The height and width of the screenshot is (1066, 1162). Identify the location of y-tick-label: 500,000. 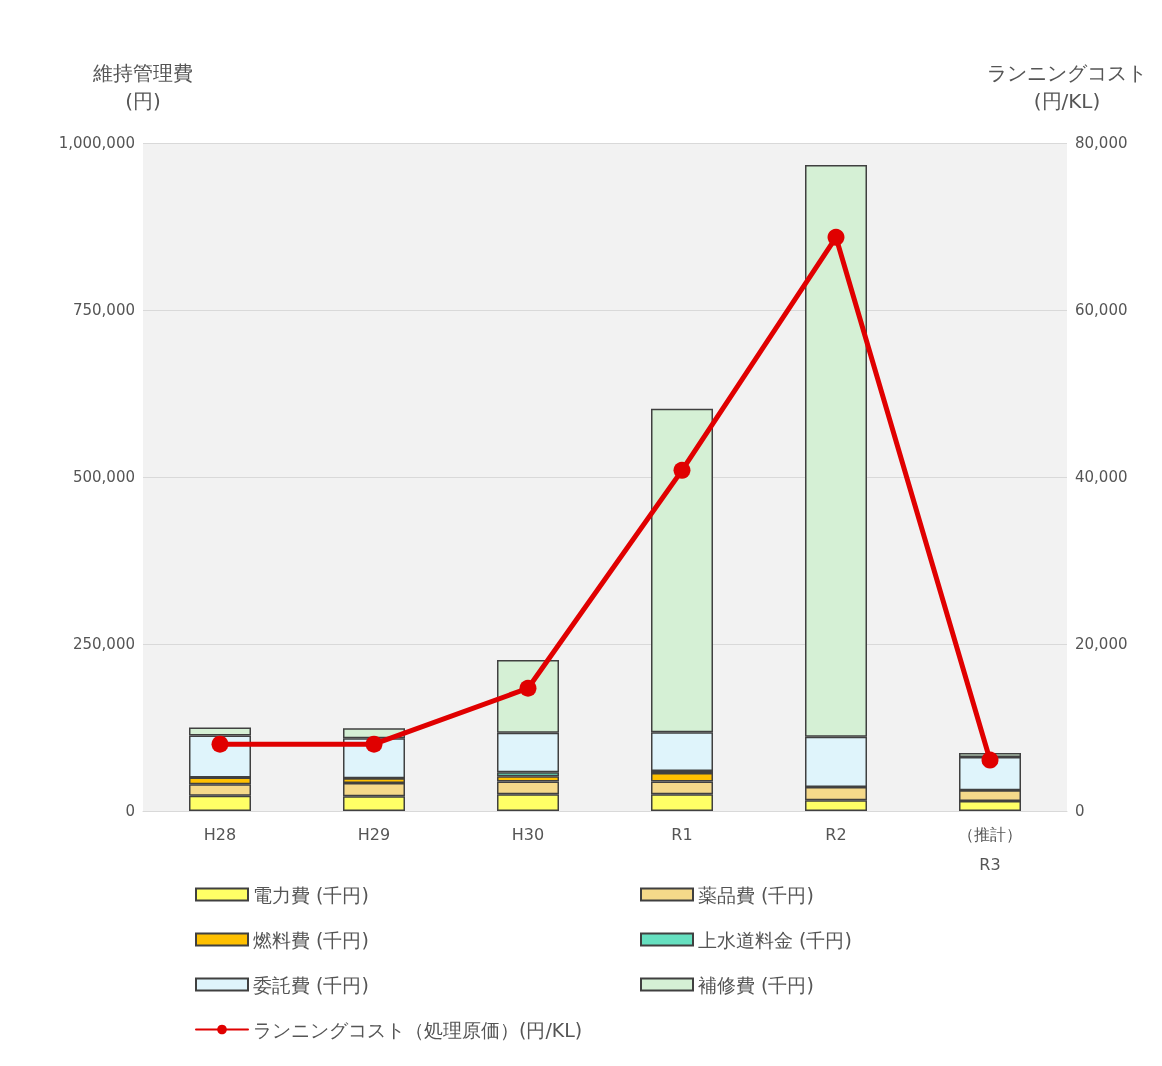
(103, 477).